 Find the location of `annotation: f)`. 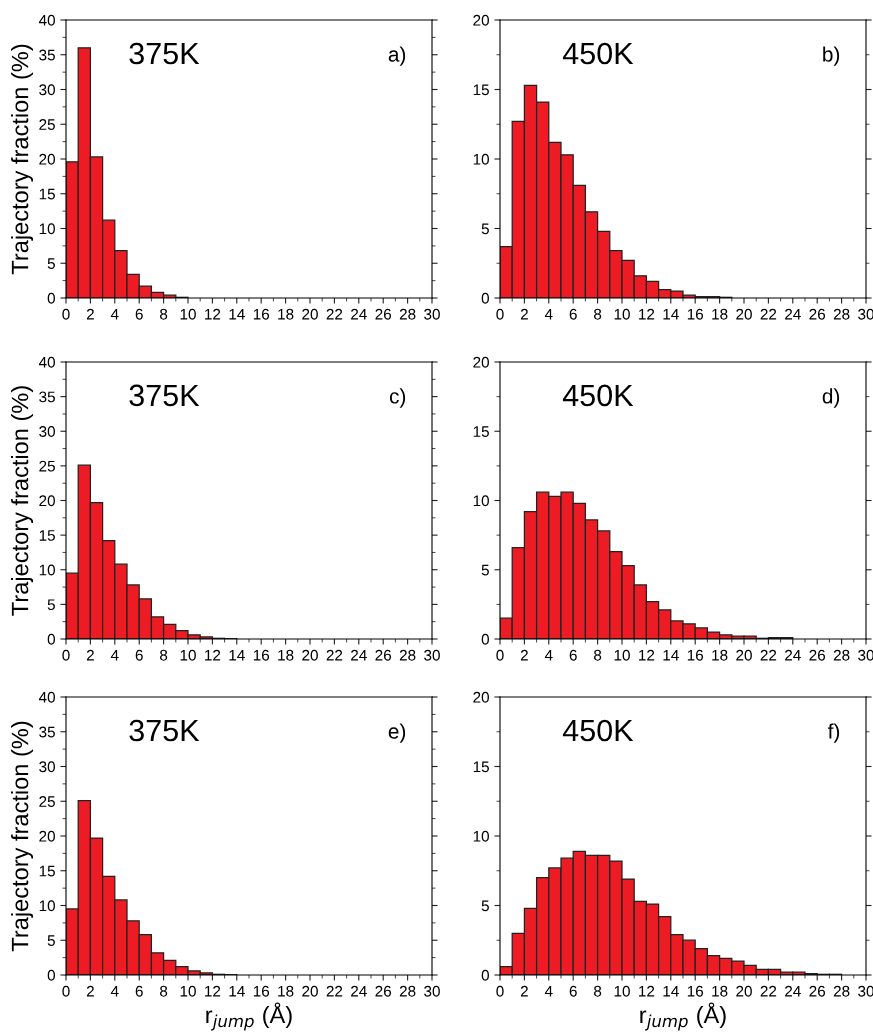

annotation: f) is located at coordinates (833, 733).